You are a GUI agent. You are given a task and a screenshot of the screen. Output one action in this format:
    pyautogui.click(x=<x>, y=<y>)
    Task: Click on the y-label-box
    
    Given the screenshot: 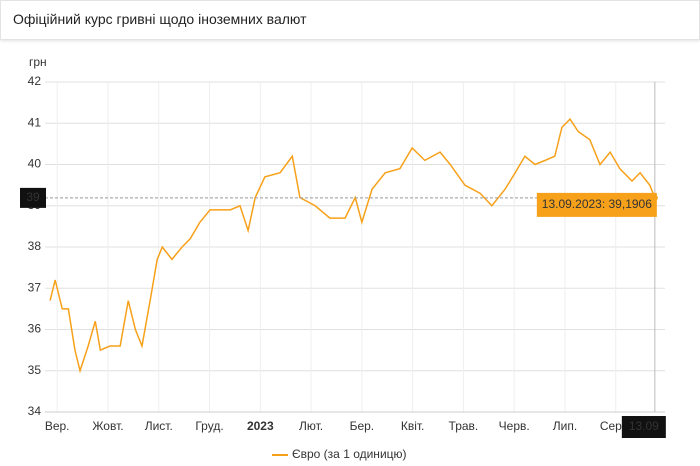 What is the action you would take?
    pyautogui.click(x=33, y=197)
    